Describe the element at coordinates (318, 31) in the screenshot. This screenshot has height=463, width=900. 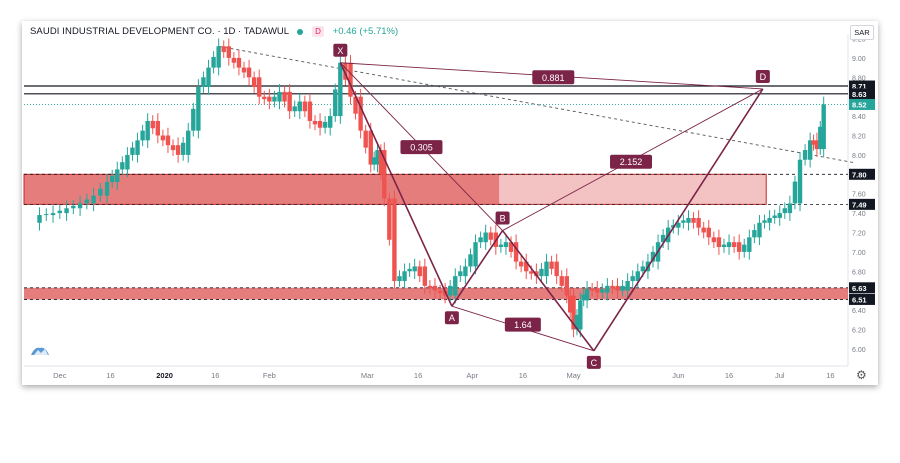
I see `dividend-badge: D` at that location.